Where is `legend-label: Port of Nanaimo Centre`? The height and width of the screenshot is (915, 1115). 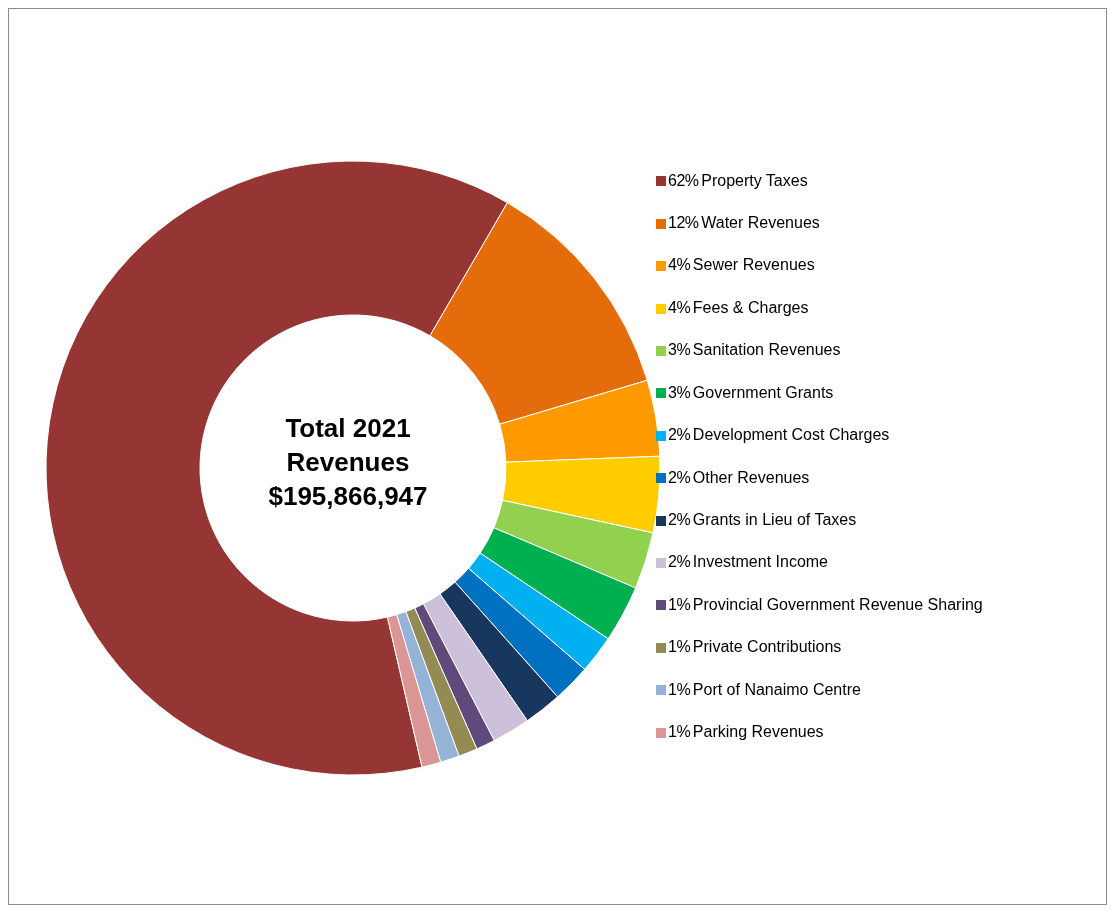
legend-label: Port of Nanaimo Centre is located at coordinates (776, 689).